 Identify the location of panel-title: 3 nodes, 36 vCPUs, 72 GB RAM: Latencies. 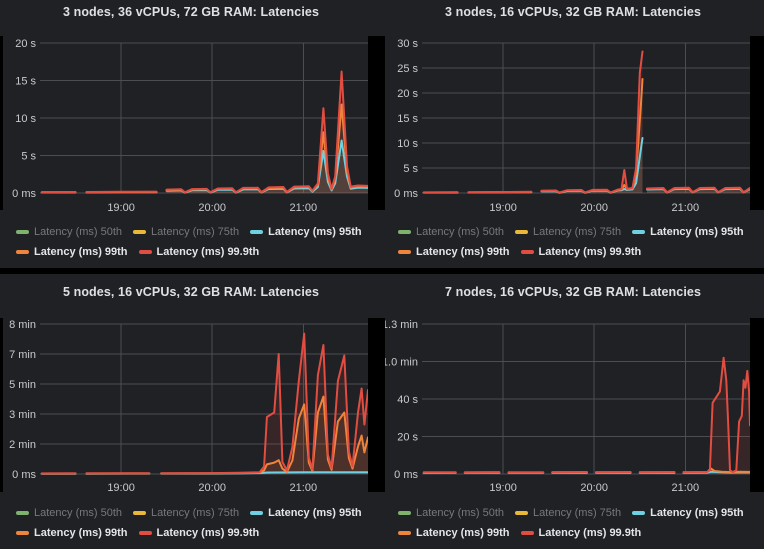
(191, 12).